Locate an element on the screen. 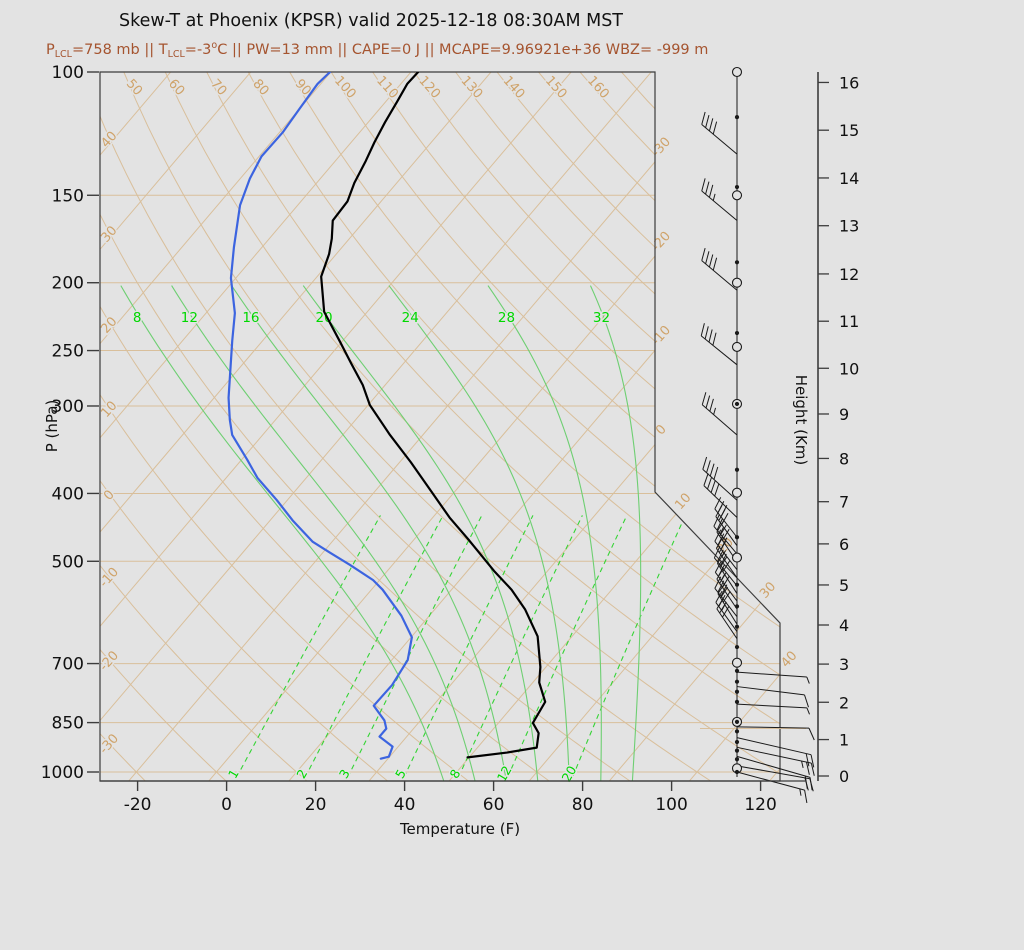 This screenshot has height=950, width=1024. pressure-tick-label: 150 is located at coordinates (68, 196).